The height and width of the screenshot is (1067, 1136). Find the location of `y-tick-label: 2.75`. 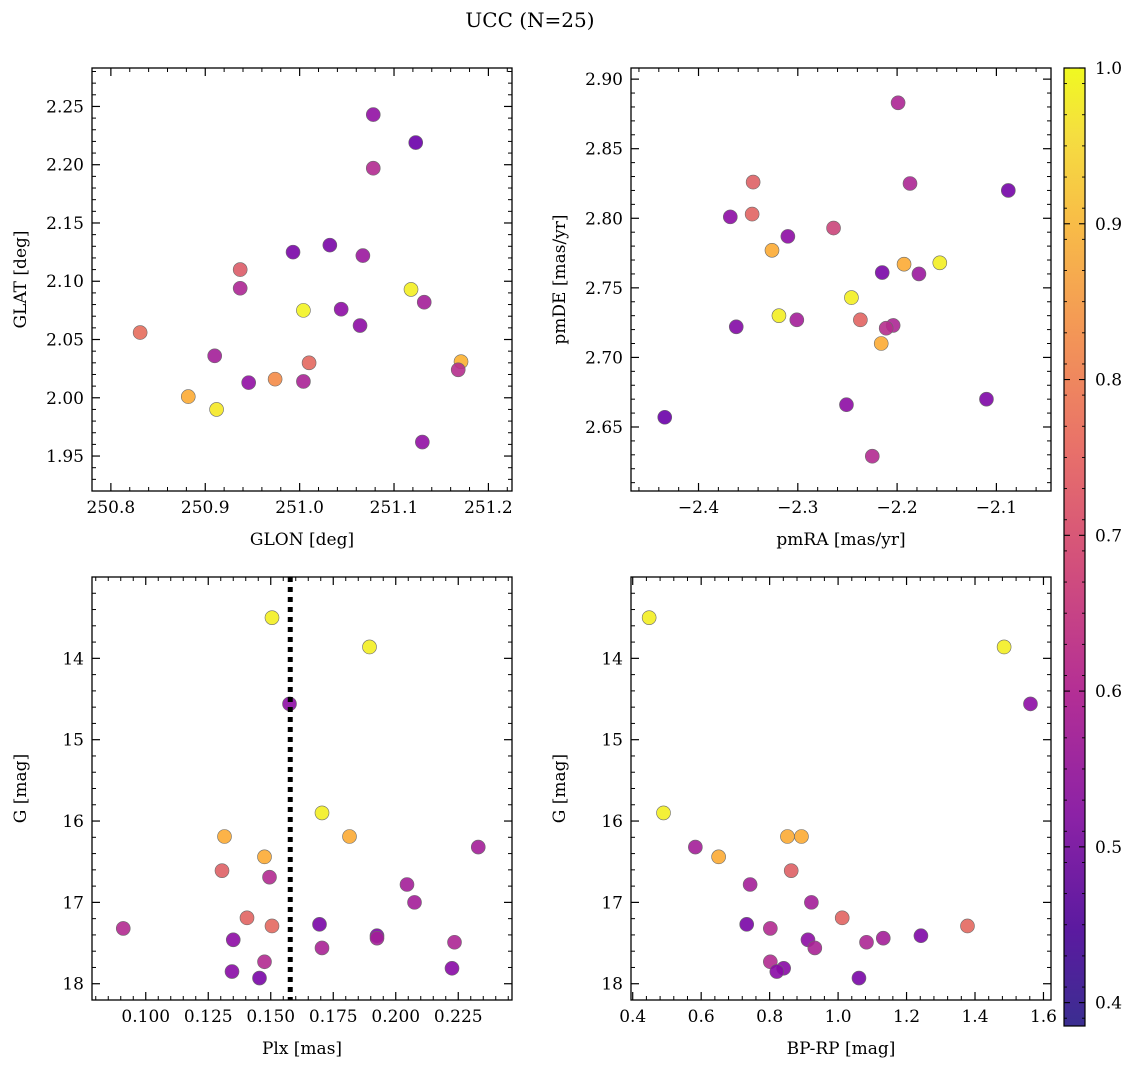

y-tick-label: 2.75 is located at coordinates (604, 289).